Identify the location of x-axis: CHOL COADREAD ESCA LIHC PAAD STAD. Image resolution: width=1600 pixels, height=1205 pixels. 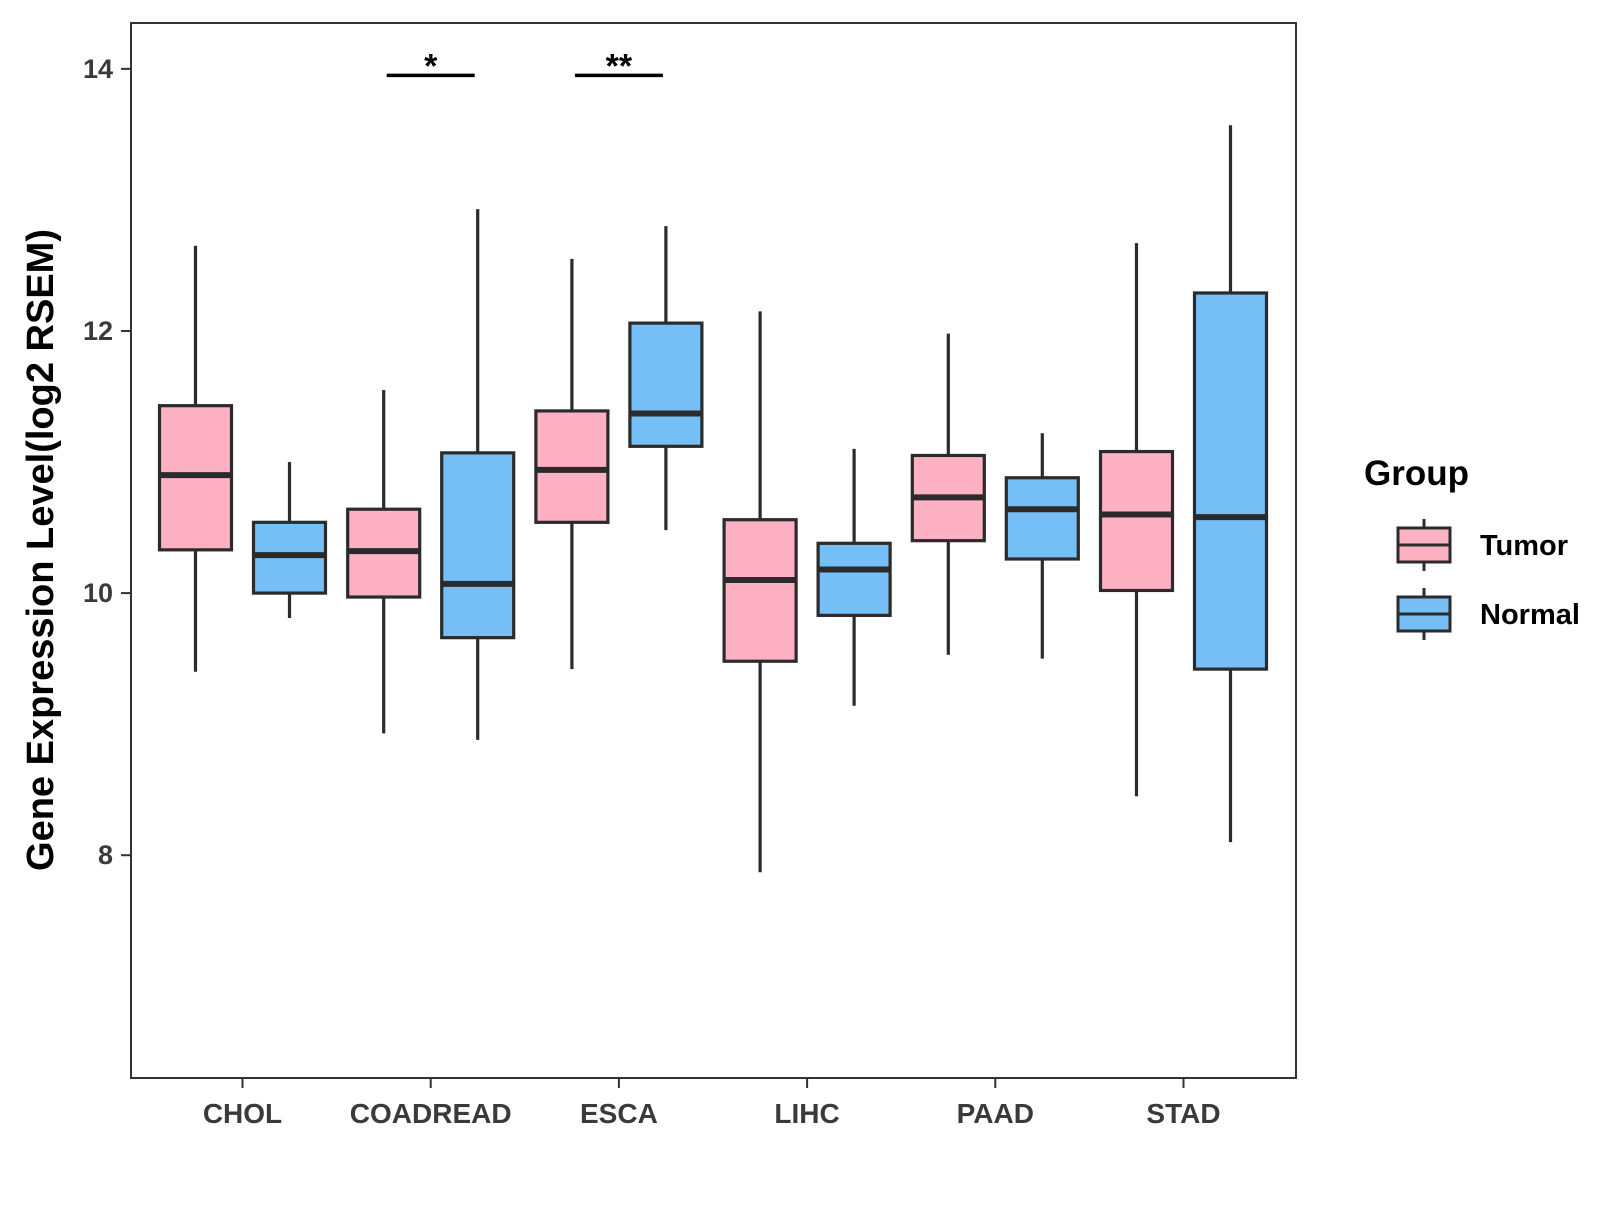
(712, 1103).